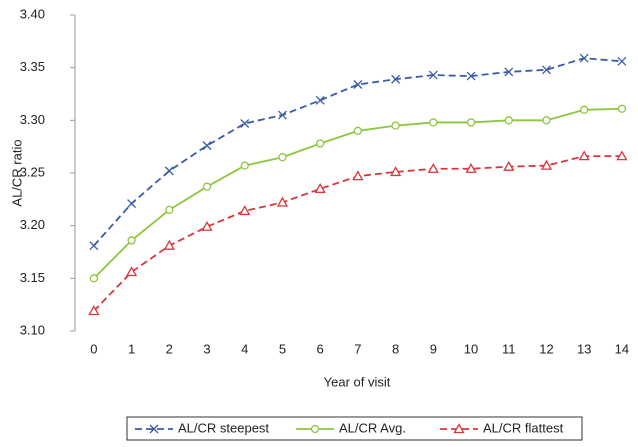 This screenshot has width=638, height=447. Describe the element at coordinates (93, 348) in the screenshot. I see `x-tick-label: 0` at that location.